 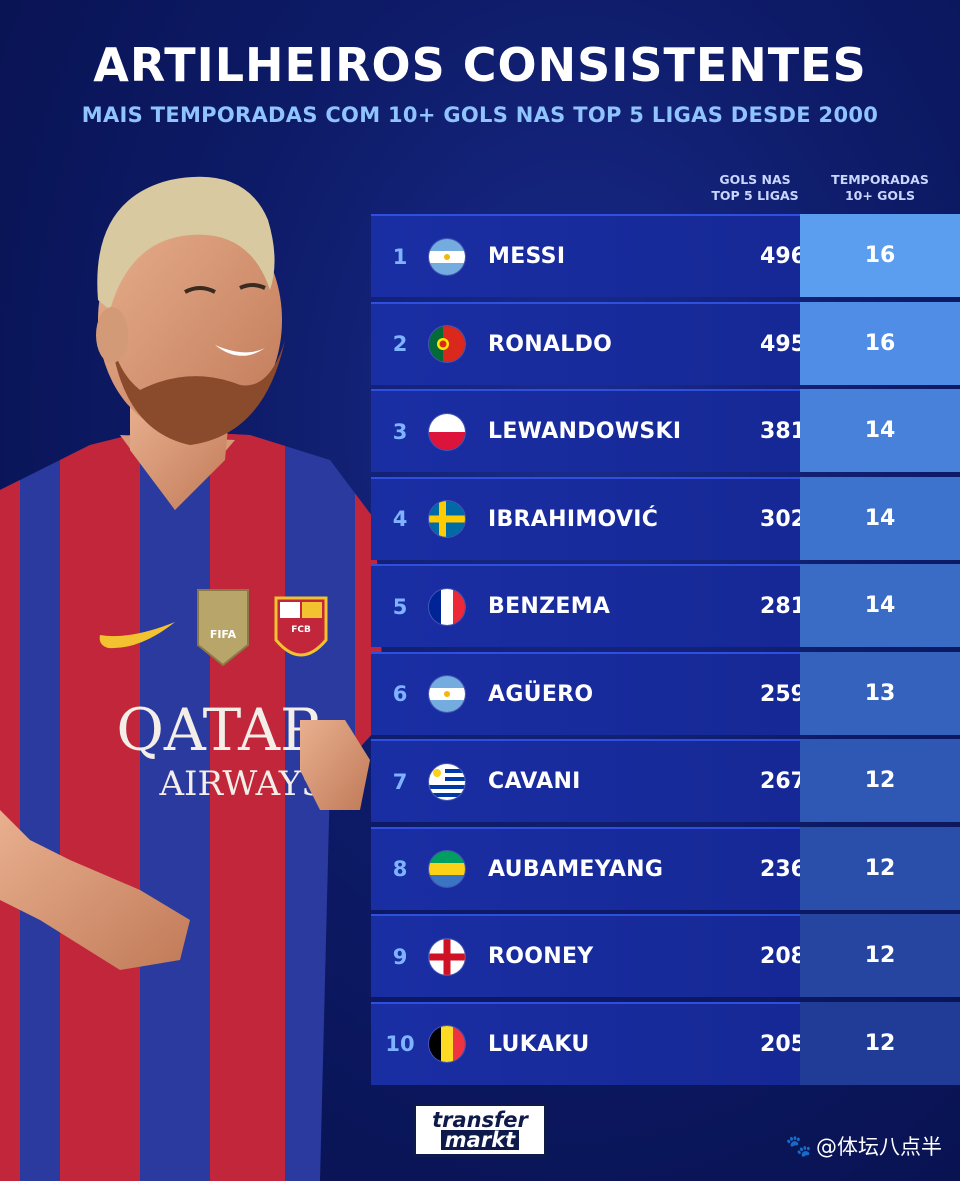 What do you see at coordinates (783, 1044) in the screenshot?
I see `goals-value: 205` at bounding box center [783, 1044].